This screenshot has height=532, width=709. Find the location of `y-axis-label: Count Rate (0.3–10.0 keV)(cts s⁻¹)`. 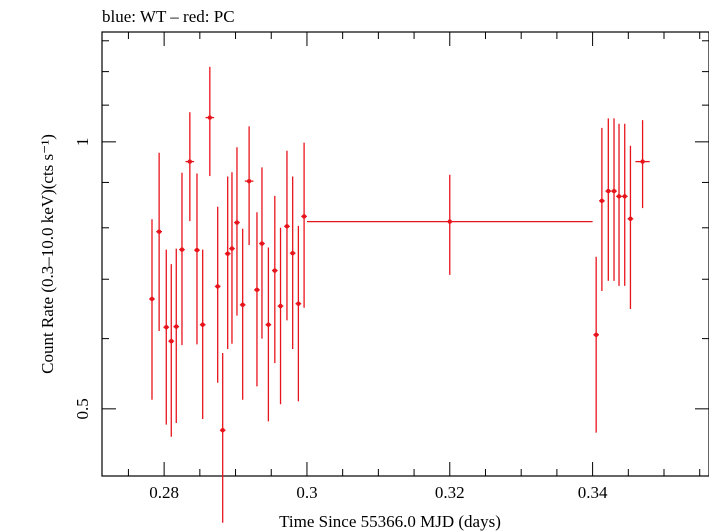

y-axis-label: Count Rate (0.3–10.0 keV)(cts s⁻¹) is located at coordinates (47, 254).